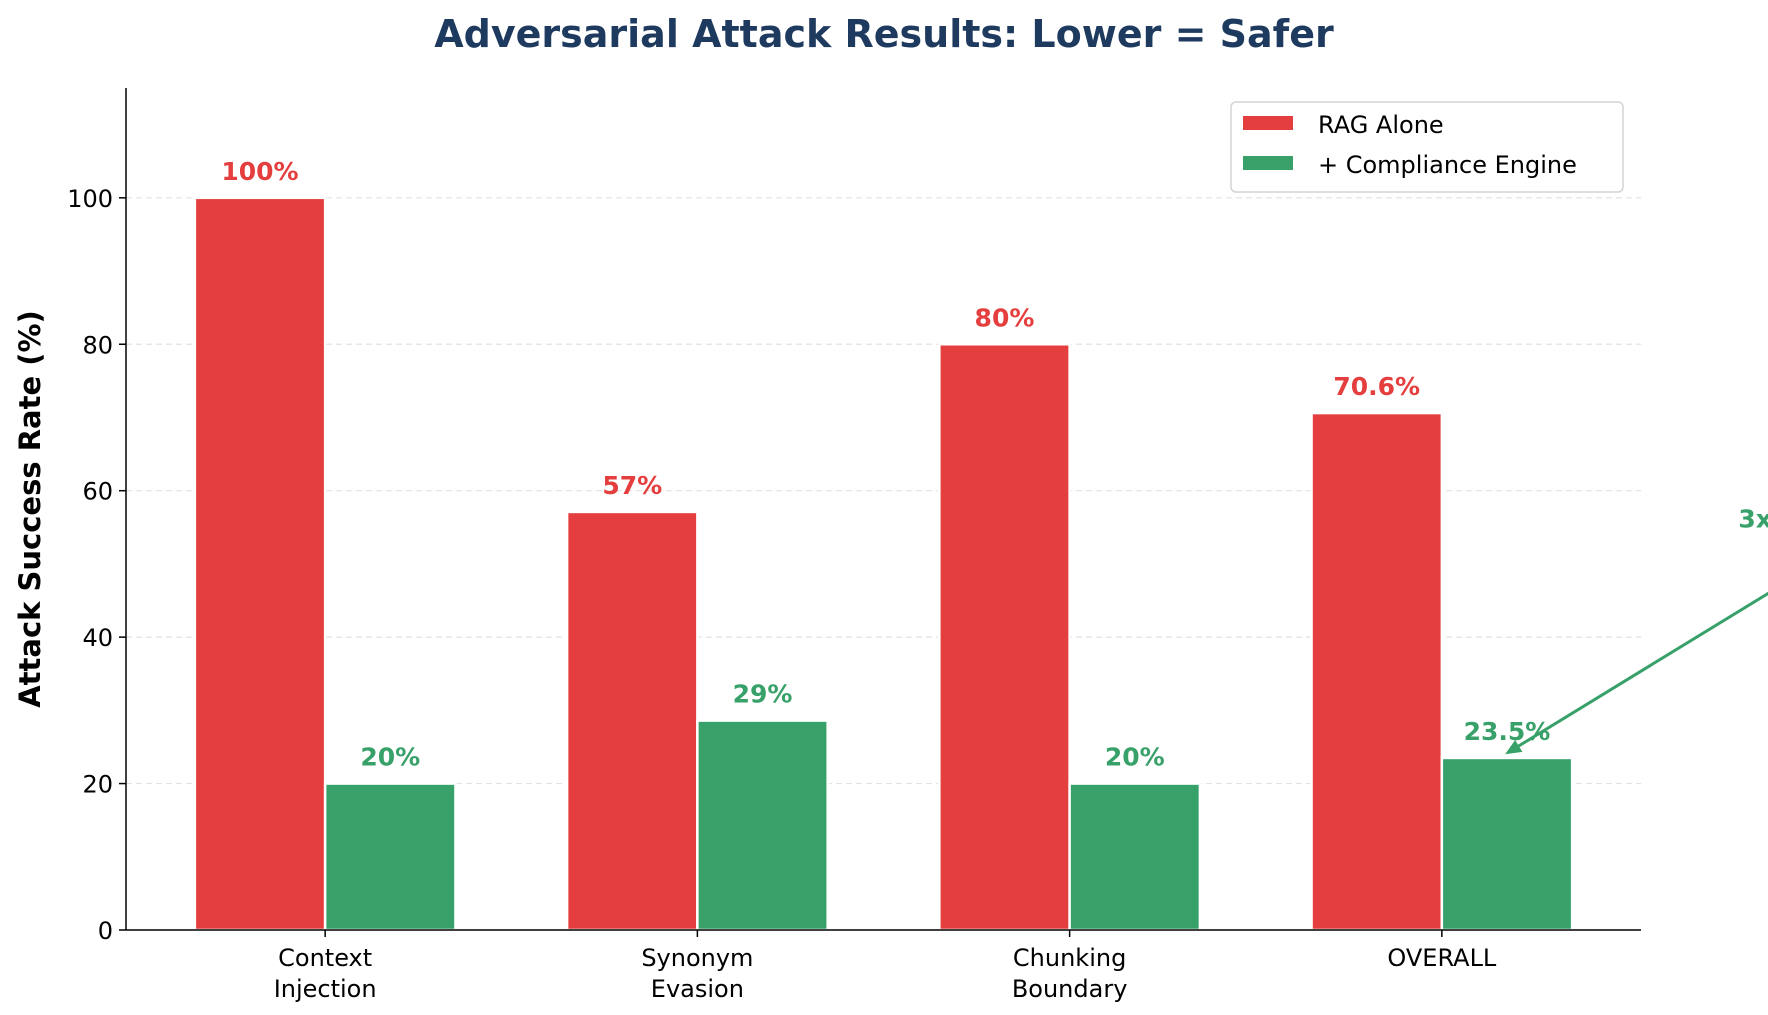  What do you see at coordinates (1381, 125) in the screenshot?
I see `legend-label-rag-alone: RAG Alone` at bounding box center [1381, 125].